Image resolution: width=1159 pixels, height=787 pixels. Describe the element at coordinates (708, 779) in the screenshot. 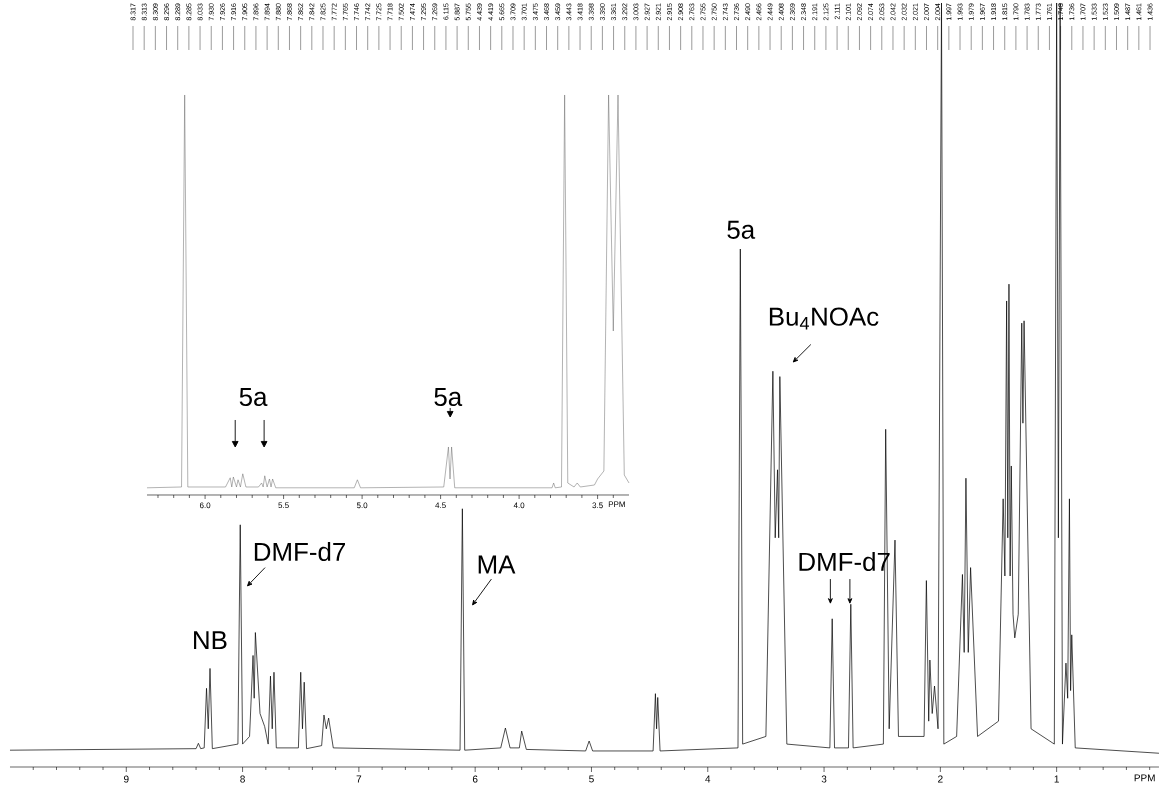

I see `x-tick-label: 4` at that location.